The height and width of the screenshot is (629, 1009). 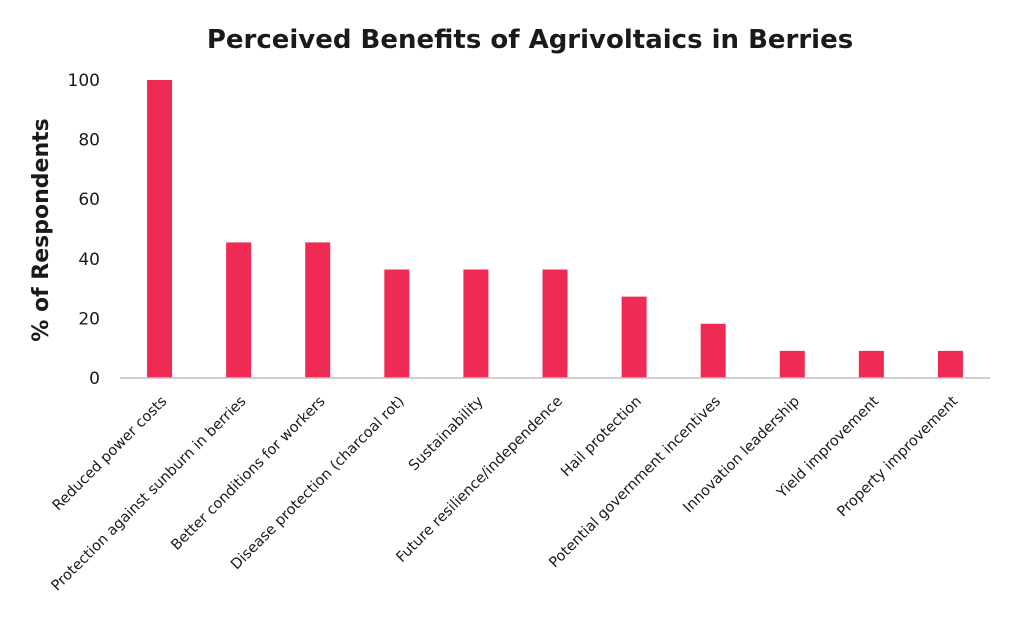 I want to click on x-category-label: Better conditions for workers, so click(x=248, y=474).